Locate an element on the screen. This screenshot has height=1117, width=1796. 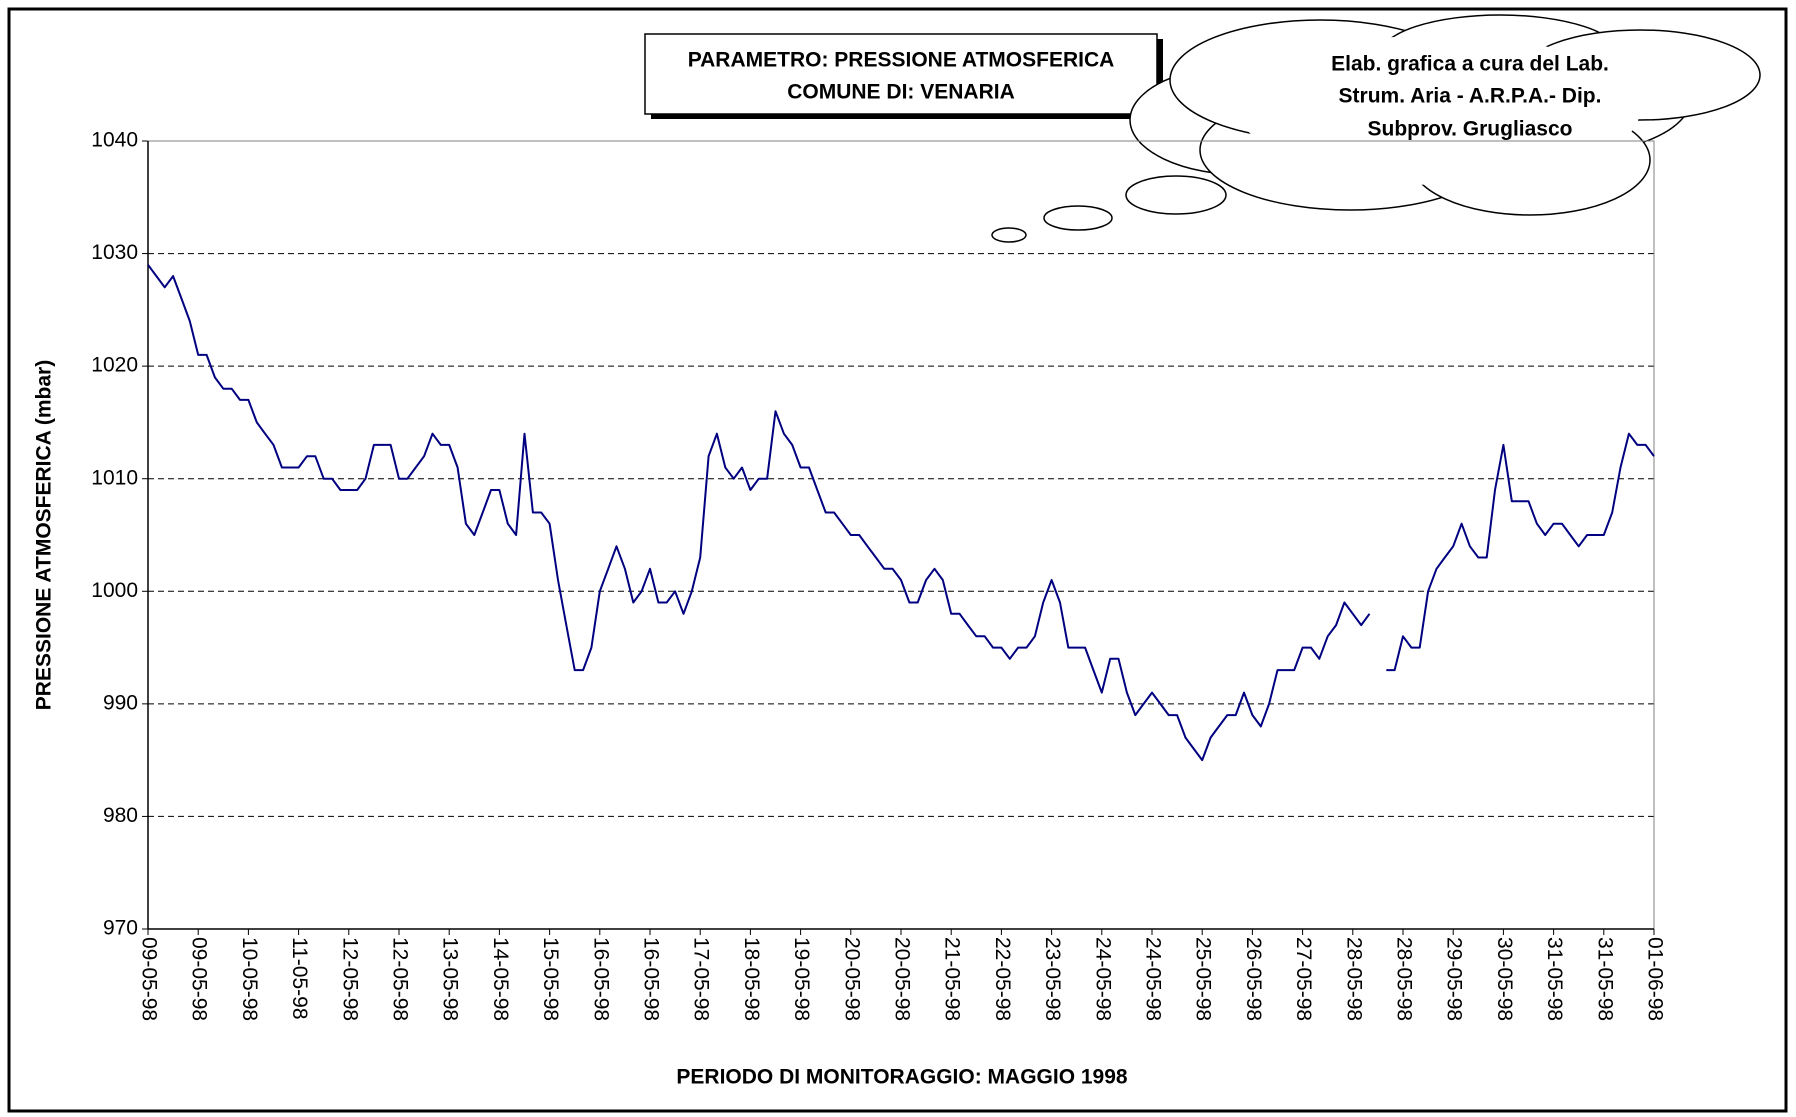
x-tick-label: 23-05-98 is located at coordinates (1052, 979).